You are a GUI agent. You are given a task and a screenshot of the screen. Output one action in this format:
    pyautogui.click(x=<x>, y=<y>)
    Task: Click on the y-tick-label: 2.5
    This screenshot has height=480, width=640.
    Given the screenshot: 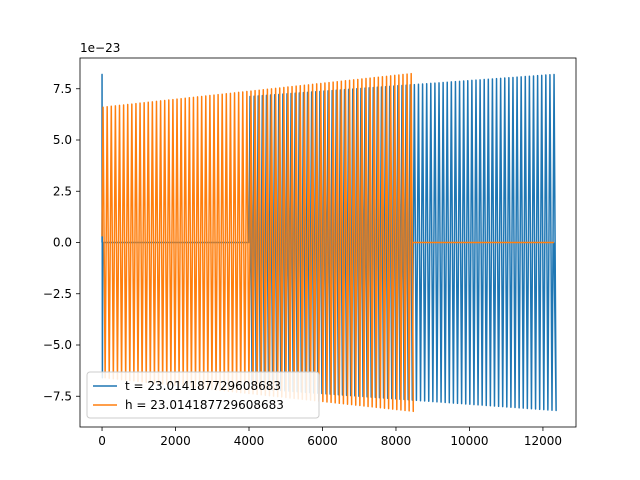 What is the action you would take?
    pyautogui.click(x=62, y=191)
    